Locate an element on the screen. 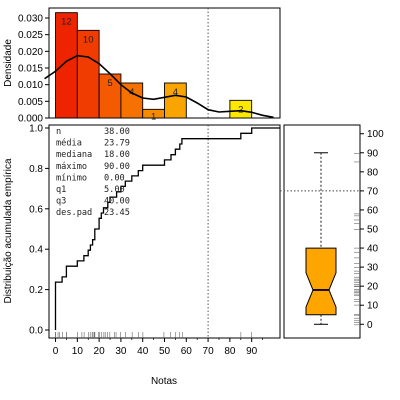 Image resolution: width=400 pixels, height=400 pixels. boxplot-y-tick-label: 20 is located at coordinates (373, 287).